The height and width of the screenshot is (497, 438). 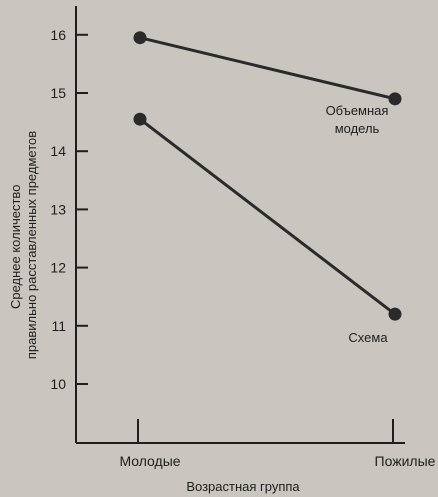 I want to click on y-tick-label: 16, so click(x=58, y=35).